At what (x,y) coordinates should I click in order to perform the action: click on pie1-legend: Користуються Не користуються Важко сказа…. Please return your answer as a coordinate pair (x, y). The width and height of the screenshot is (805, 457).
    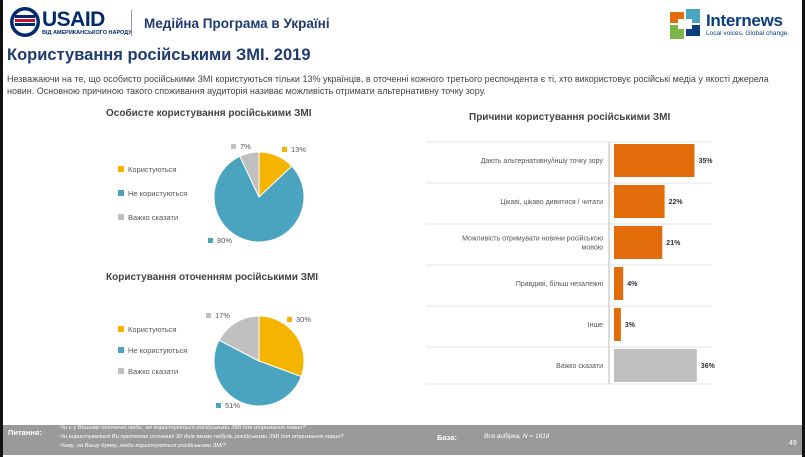
    Looking at the image, I should click on (152, 193).